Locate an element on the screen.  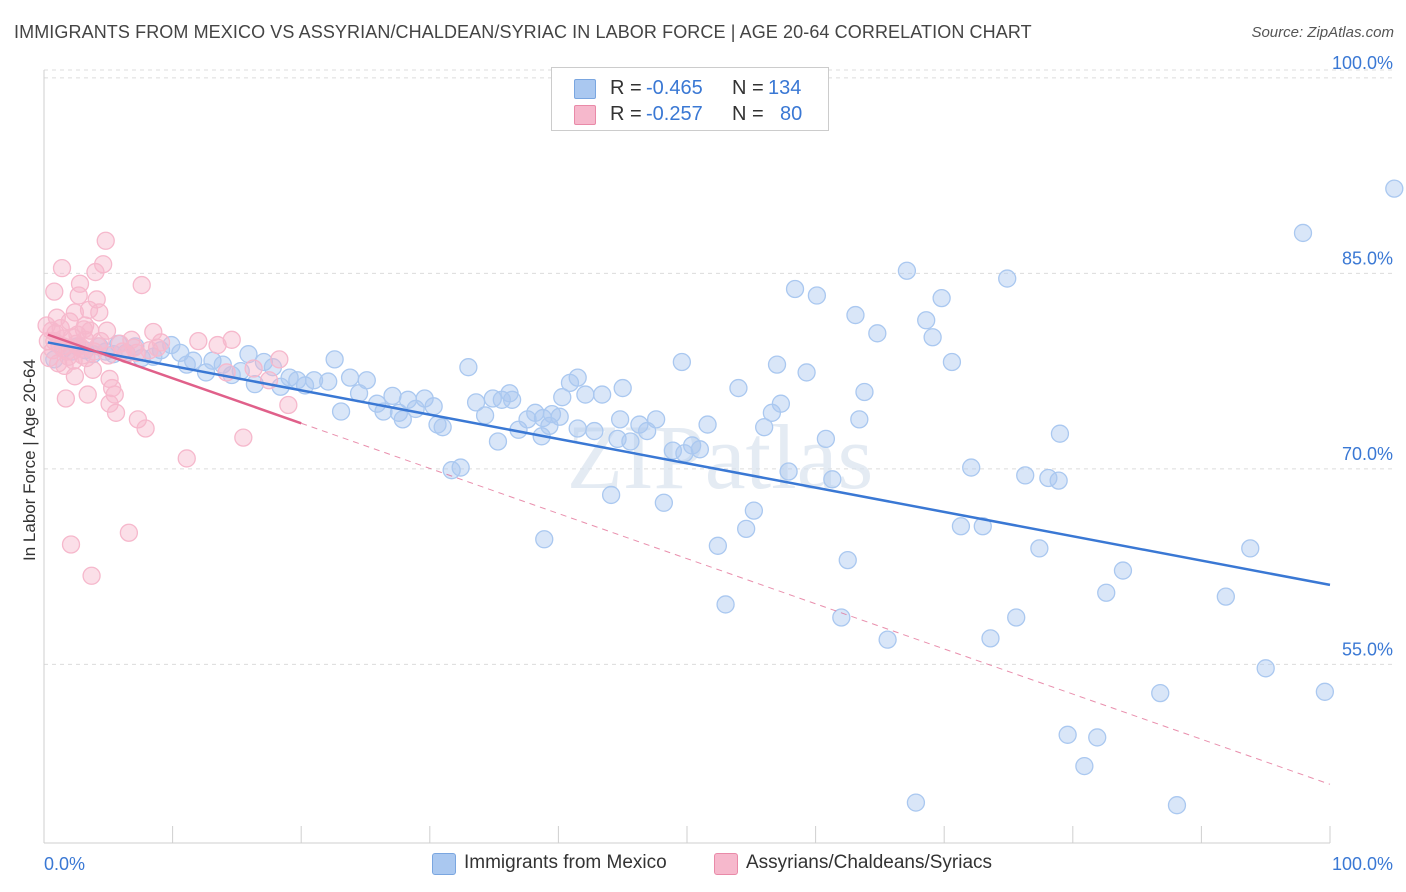
series-assyrian-points is located at coordinates (167, 408).